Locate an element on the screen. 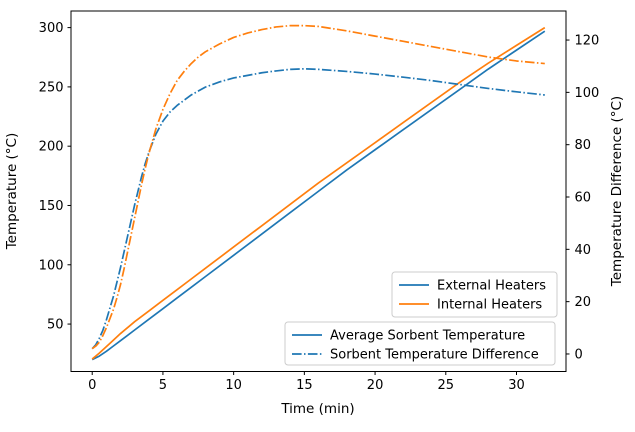 The image size is (635, 432). x-tick-label: 15 is located at coordinates (304, 385).